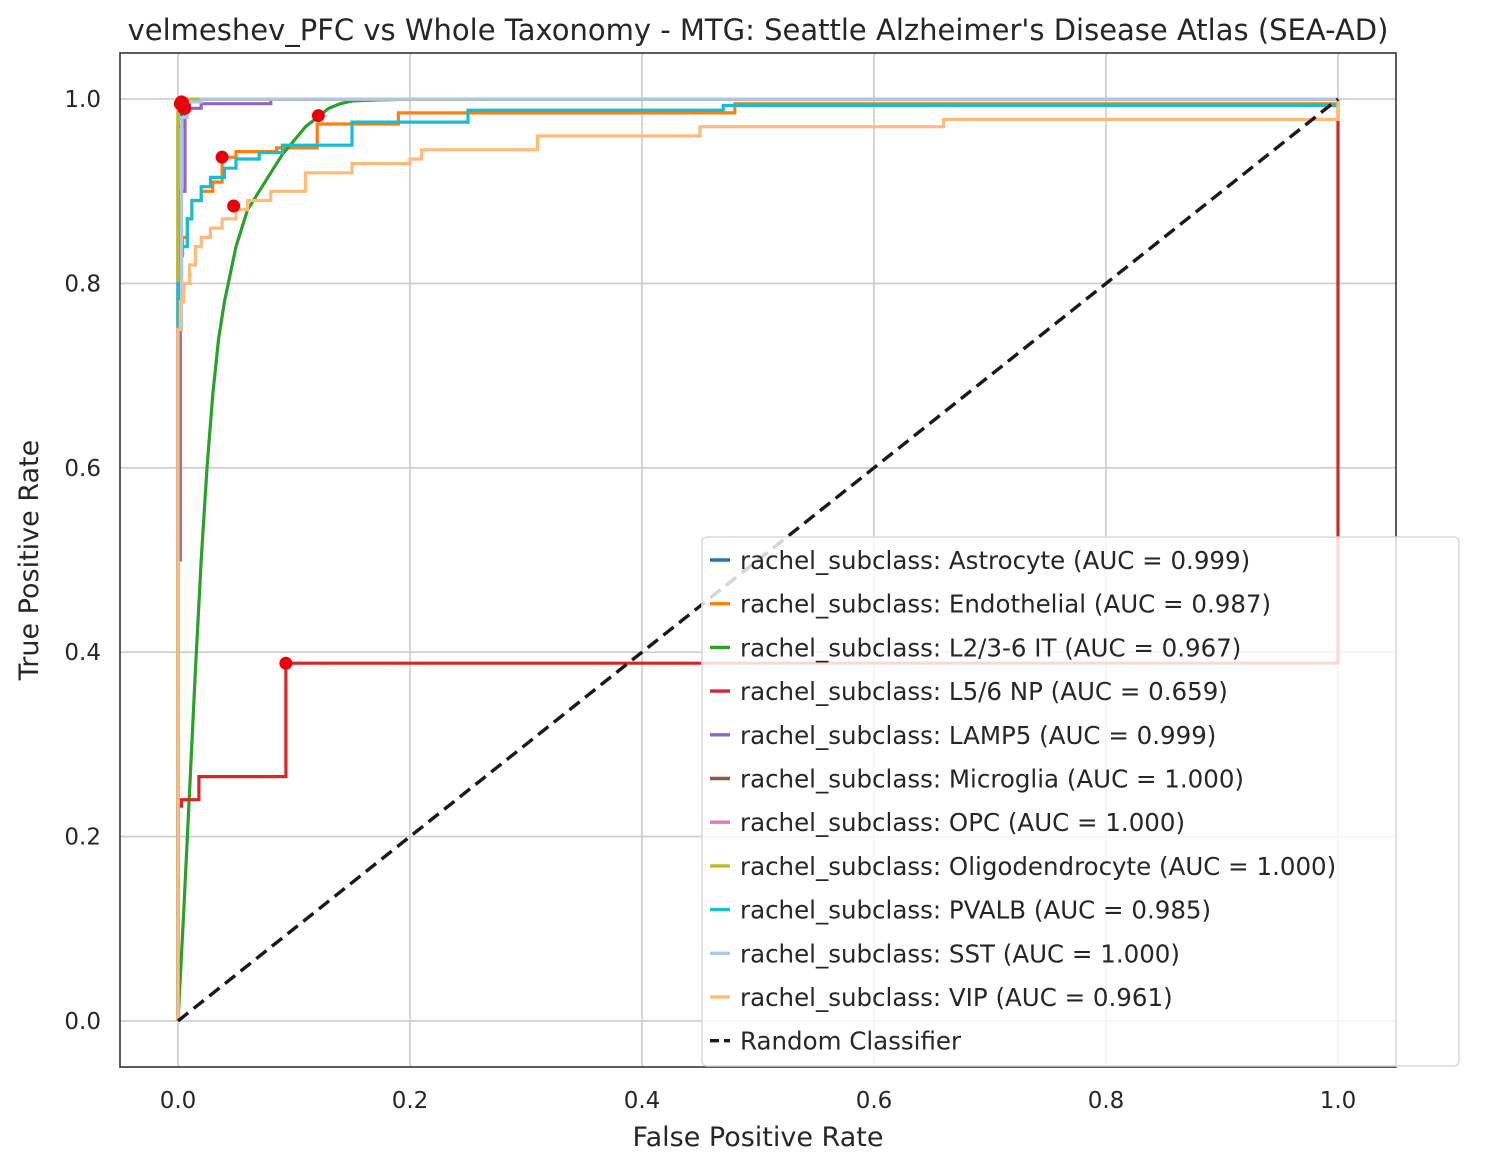  What do you see at coordinates (975, 910) in the screenshot?
I see `legend-entry: rachel_subclass: PVALB (AUC = 0.985)` at bounding box center [975, 910].